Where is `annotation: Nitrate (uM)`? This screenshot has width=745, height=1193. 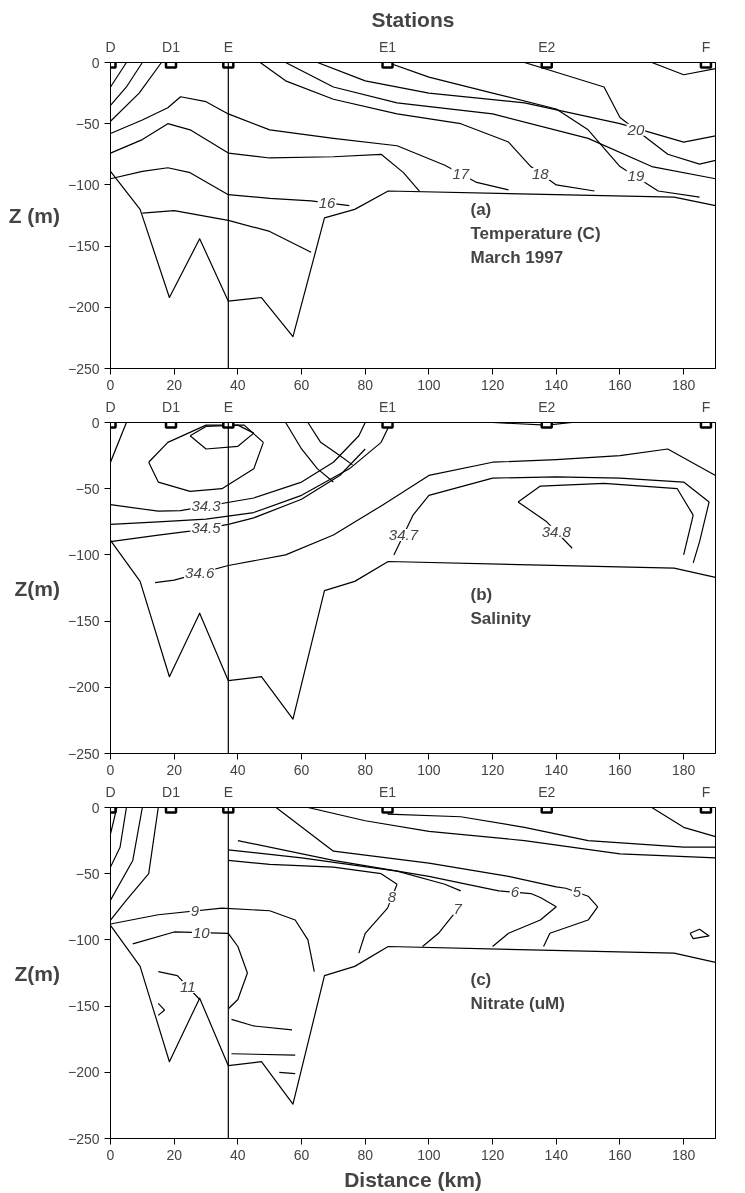 annotation: Nitrate (uM) is located at coordinates (517, 1003).